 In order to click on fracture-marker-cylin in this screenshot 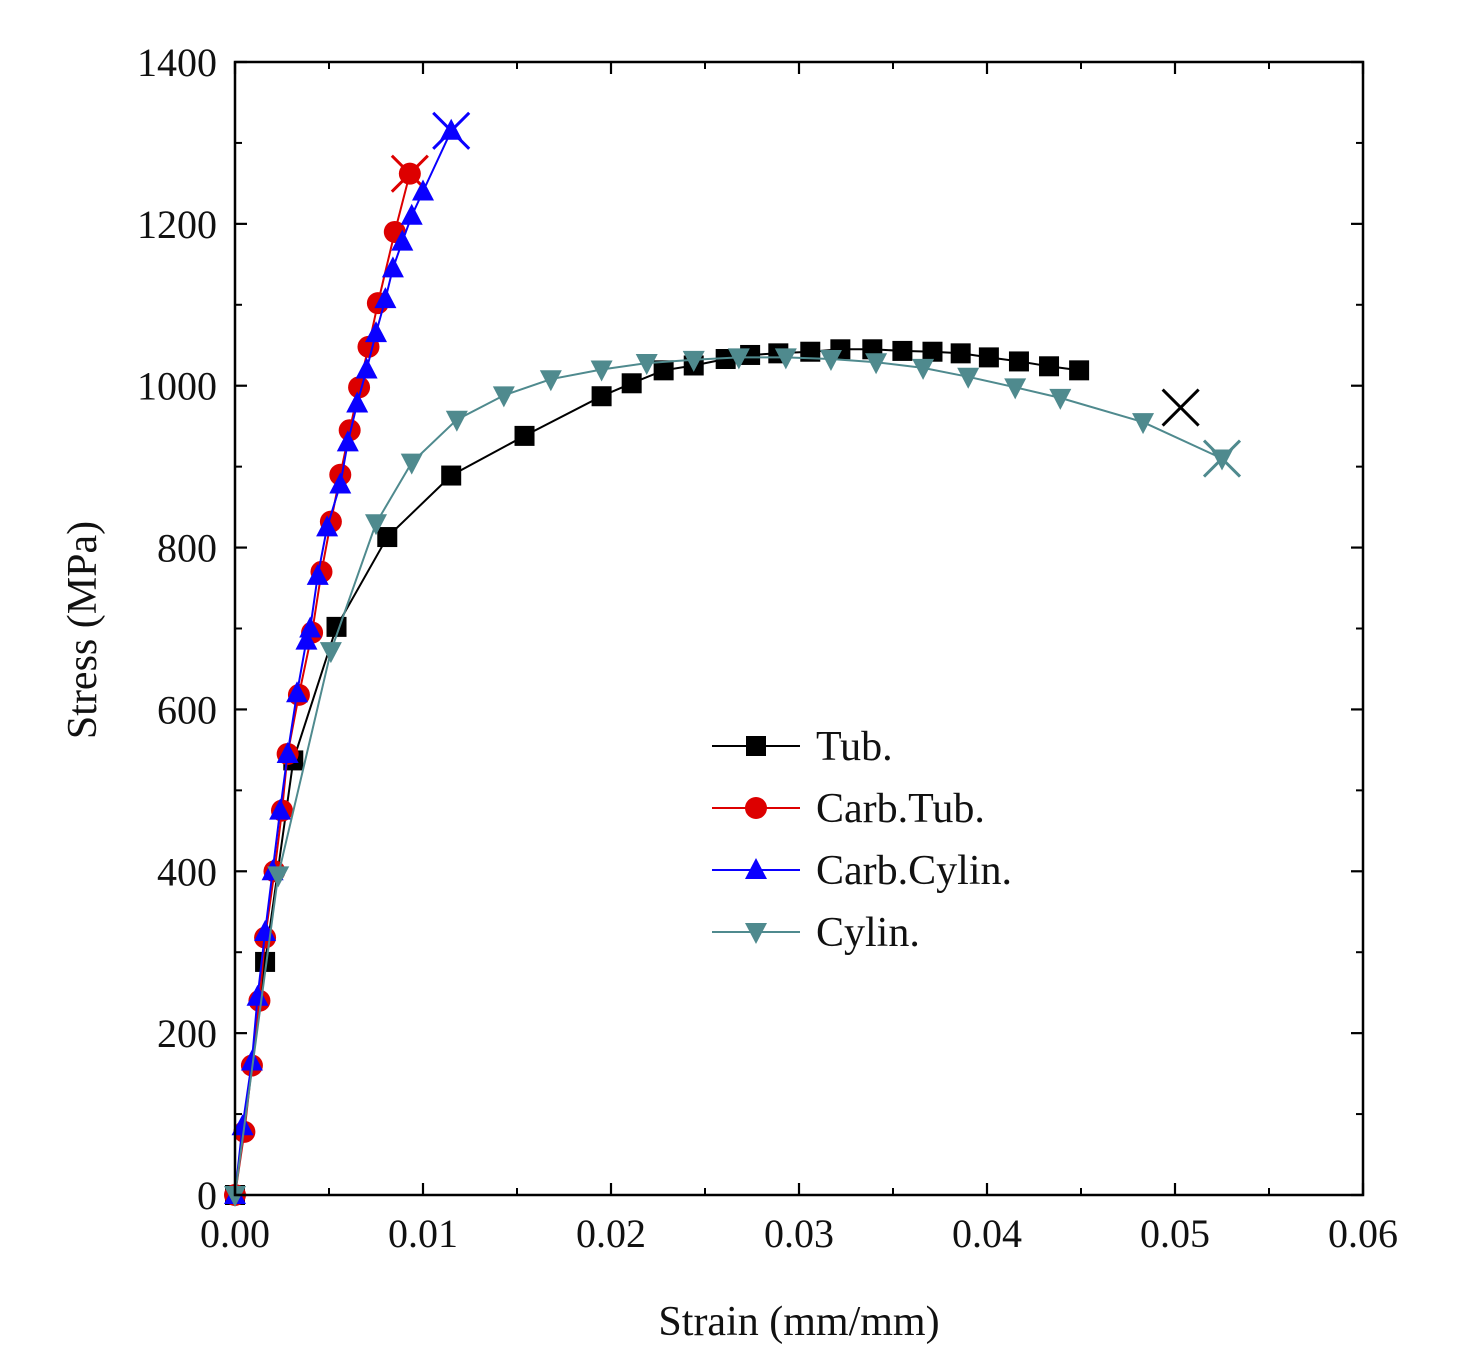, I will do `click(1222, 458)`.